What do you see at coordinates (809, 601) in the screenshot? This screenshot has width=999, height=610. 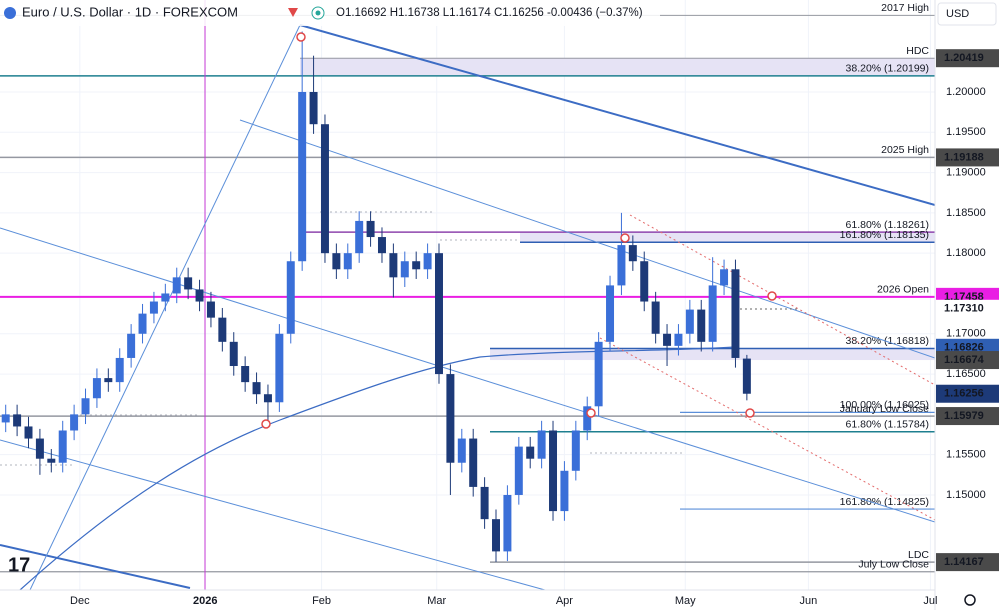 I see `x-tick-label: Jun` at bounding box center [809, 601].